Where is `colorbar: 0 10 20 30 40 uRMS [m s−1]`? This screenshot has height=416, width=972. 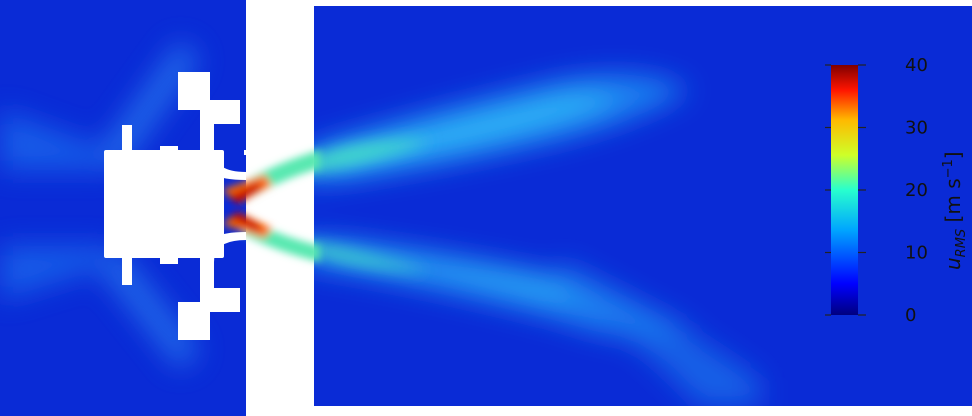
colorbar: 0 10 20 30 40 uRMS [m s−1] is located at coordinates (897, 190).